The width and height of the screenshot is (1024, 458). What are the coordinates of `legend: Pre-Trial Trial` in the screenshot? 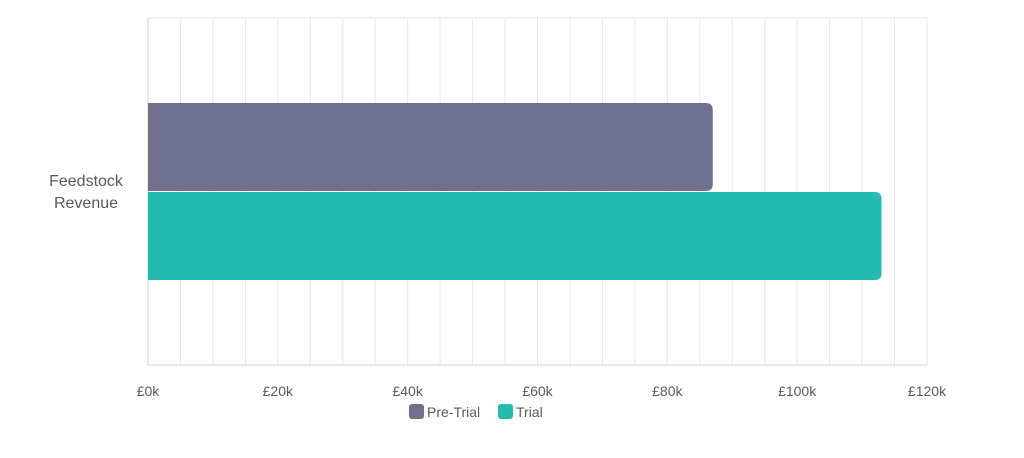 It's located at (476, 412).